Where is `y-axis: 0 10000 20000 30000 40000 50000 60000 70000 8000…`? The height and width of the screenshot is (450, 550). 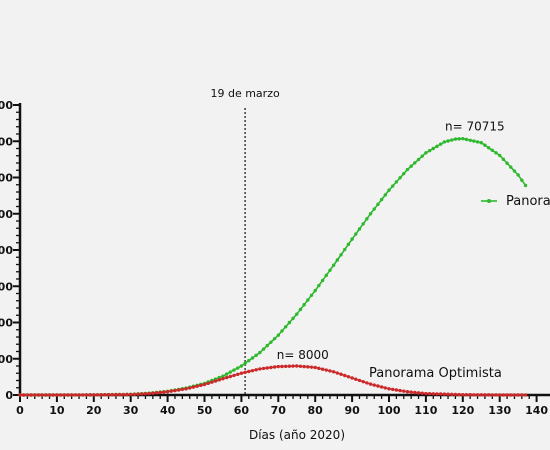
y-axis: 0 10000 20000 30000 40000 50000 60000 70000 8000… is located at coordinates (11, 250).